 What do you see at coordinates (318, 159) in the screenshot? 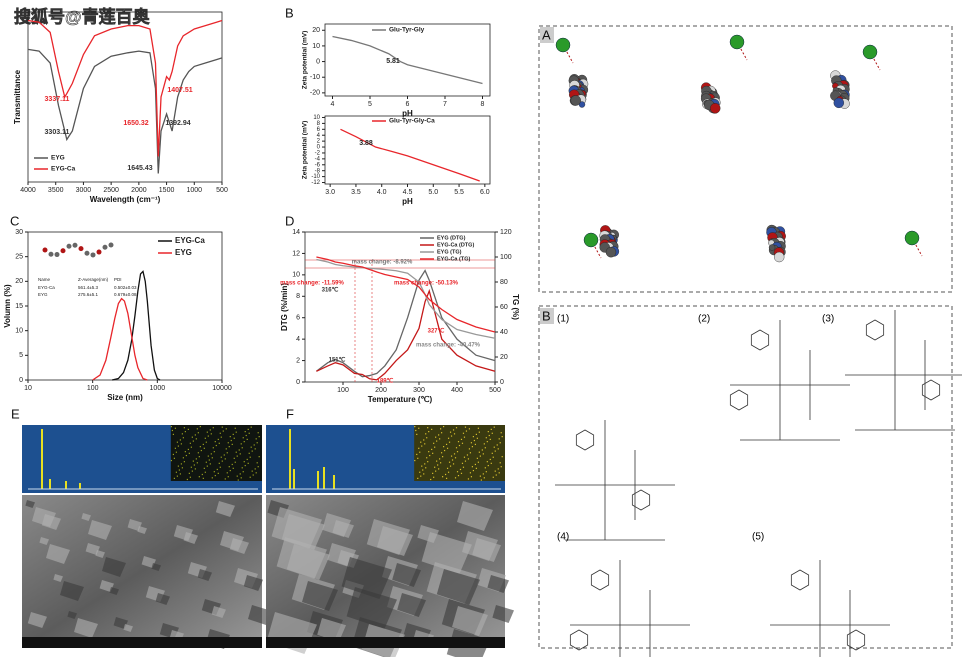
I see `y-tick-label: -4` at bounding box center [318, 159].